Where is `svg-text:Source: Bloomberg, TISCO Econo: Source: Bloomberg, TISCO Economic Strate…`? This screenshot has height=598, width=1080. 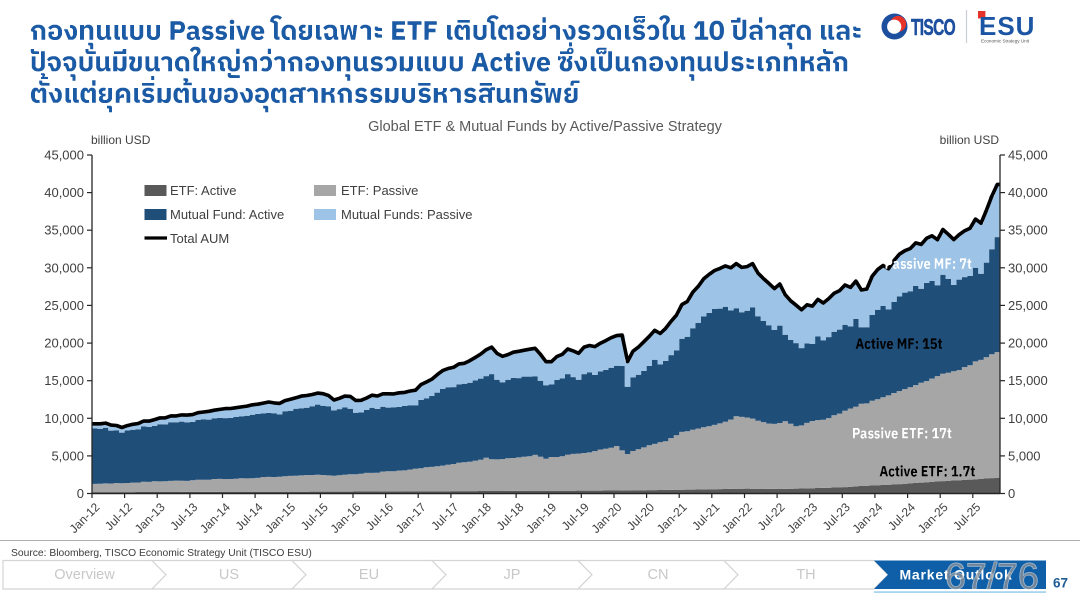
svg-text:Source: Bloomberg, TISCO Econo: Source: Bloomberg, TISCO Economic Strate… is located at coordinates (161, 553).